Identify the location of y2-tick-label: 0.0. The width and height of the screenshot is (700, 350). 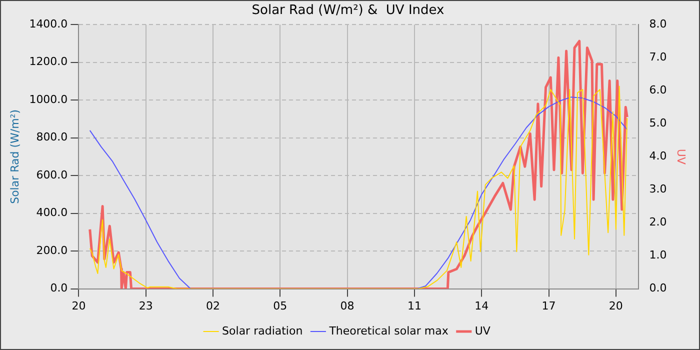
(658, 288).